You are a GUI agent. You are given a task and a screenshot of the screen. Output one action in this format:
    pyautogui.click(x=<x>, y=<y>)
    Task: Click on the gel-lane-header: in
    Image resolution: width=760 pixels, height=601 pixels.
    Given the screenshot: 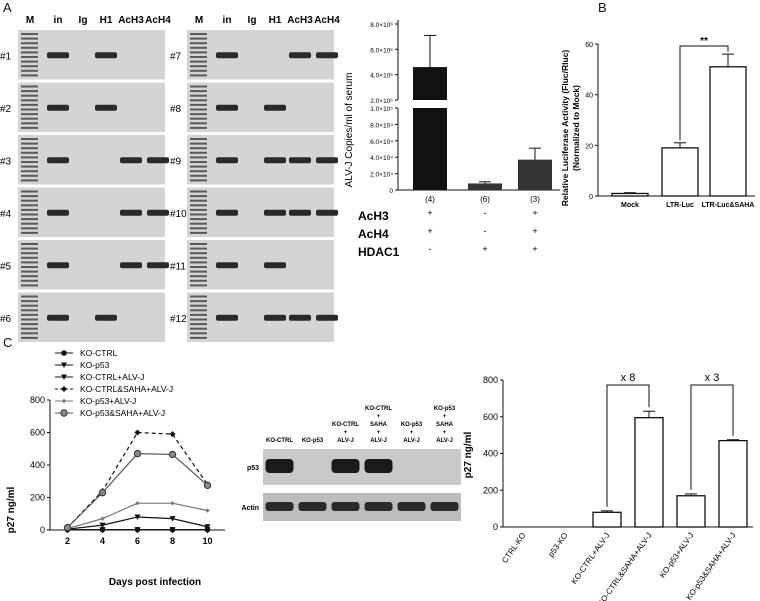 What is the action you would take?
    pyautogui.click(x=58, y=20)
    